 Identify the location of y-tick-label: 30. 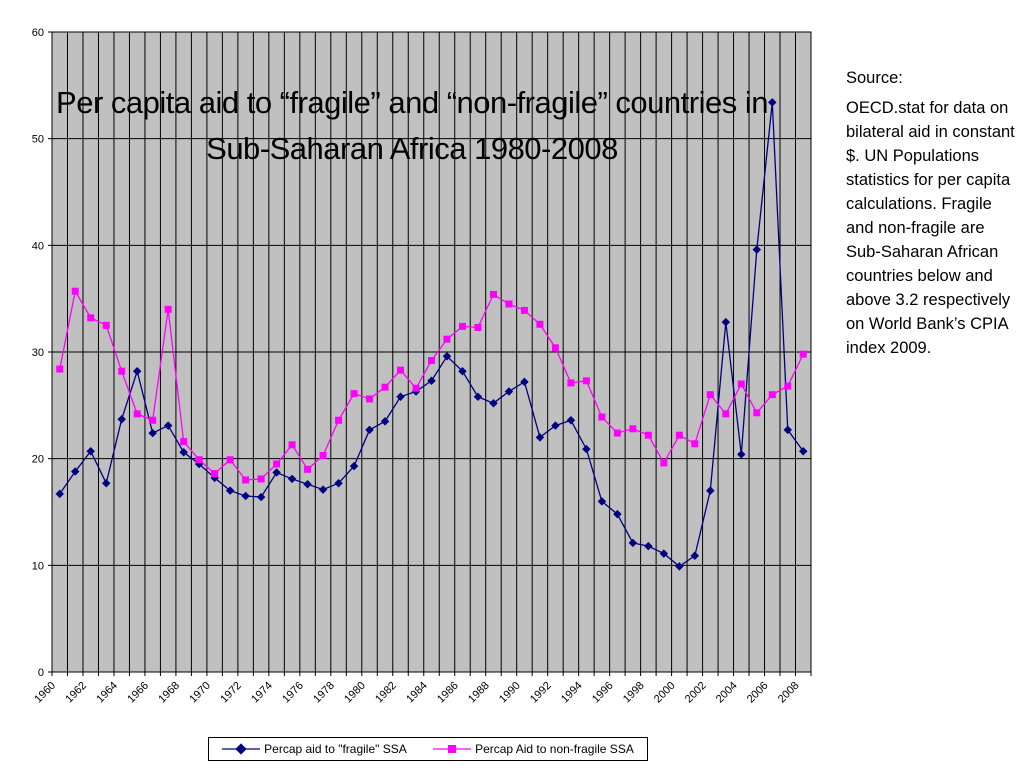
(38, 353).